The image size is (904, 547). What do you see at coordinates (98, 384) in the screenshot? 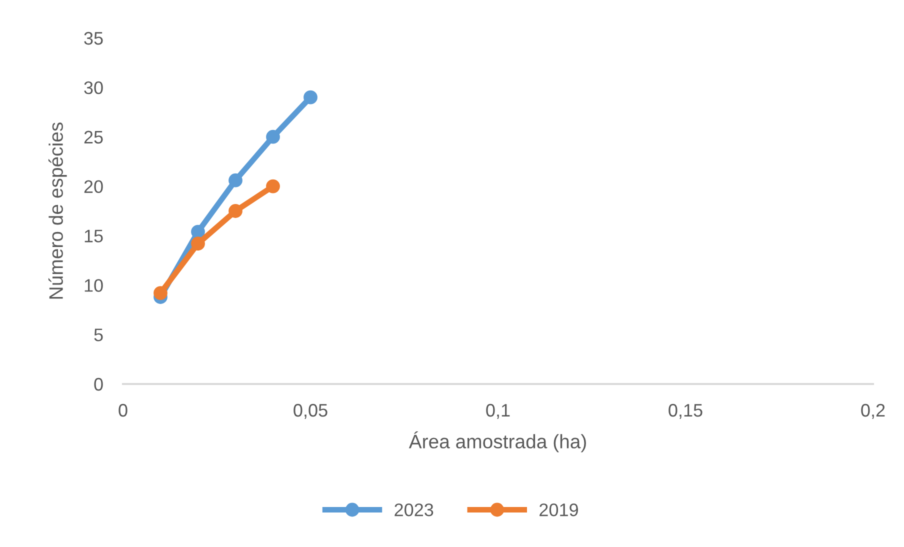
I see `y-tick-label: 0` at bounding box center [98, 384].